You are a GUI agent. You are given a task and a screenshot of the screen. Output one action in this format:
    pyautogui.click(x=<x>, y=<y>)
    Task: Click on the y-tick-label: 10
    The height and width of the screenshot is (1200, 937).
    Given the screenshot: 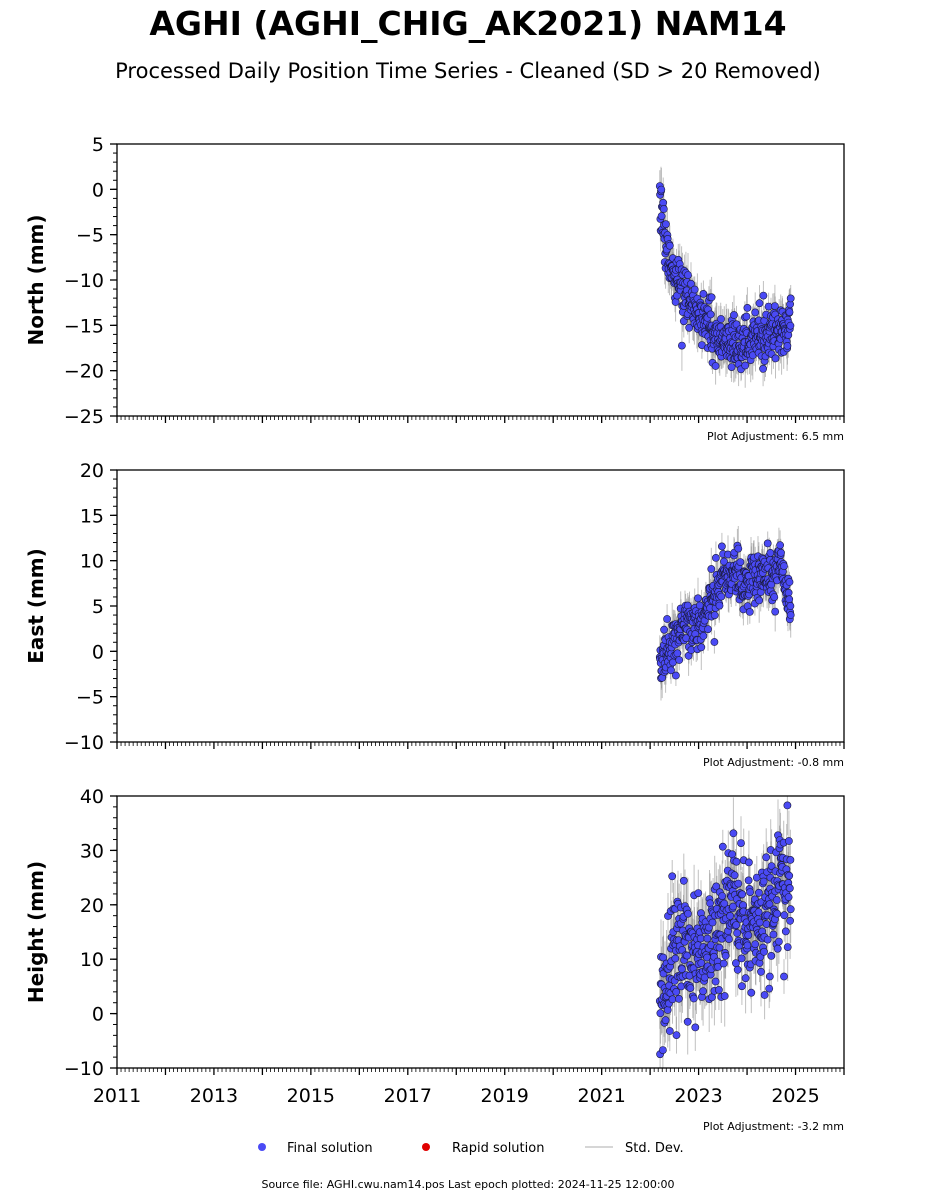 What is the action you would take?
    pyautogui.click(x=92, y=960)
    